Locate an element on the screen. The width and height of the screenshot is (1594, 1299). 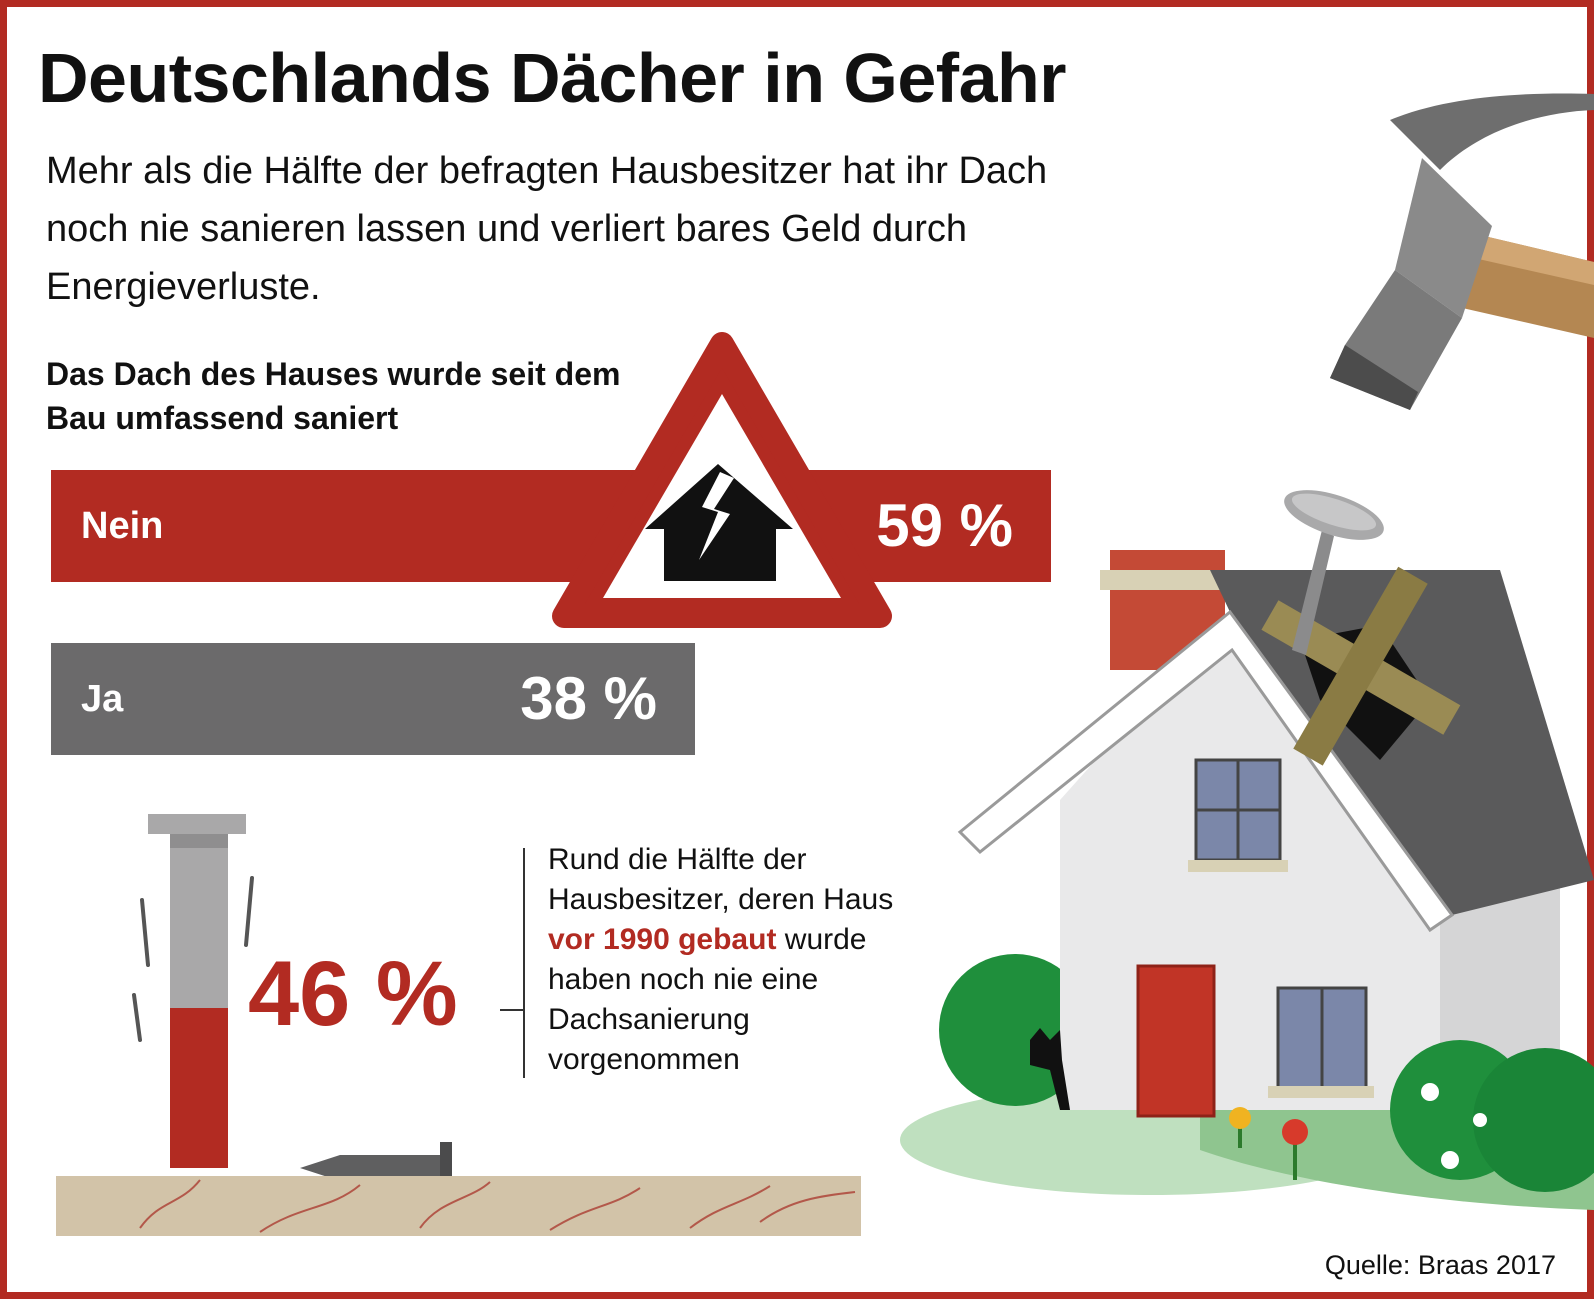
broken-house-icon is located at coordinates (719, 522).